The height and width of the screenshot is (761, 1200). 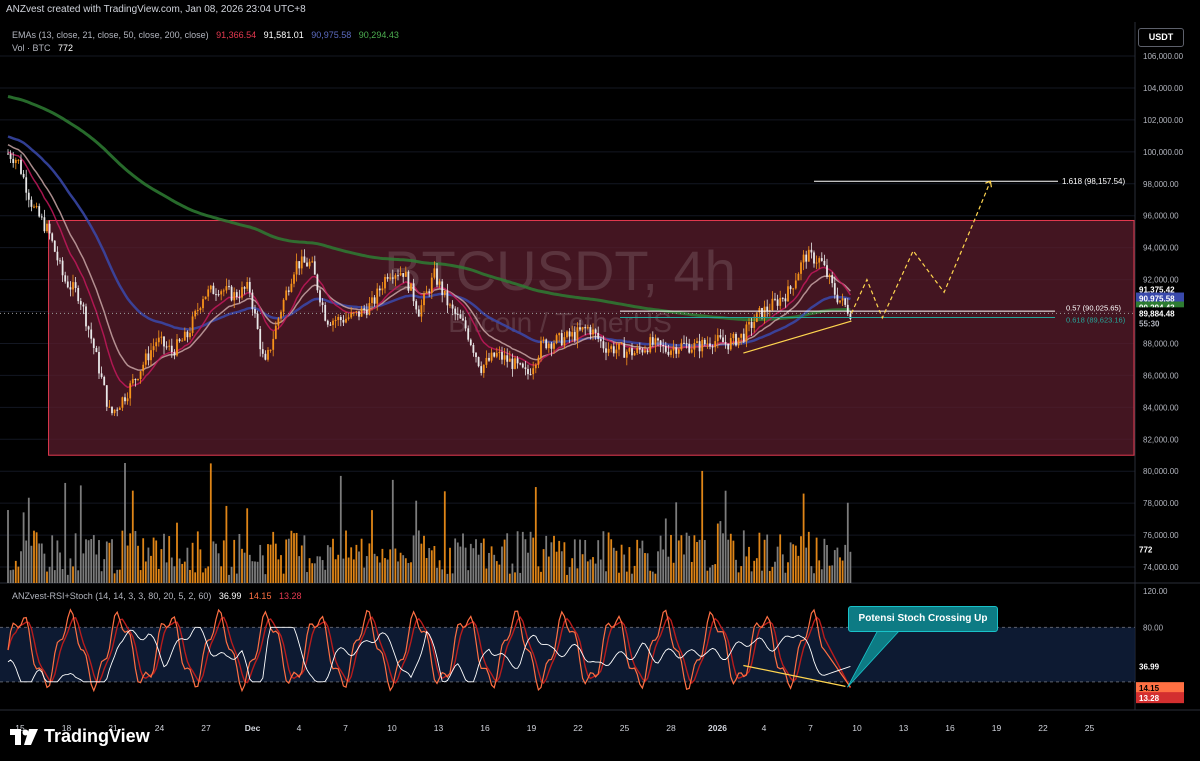 What do you see at coordinates (1155, 591) in the screenshot?
I see `osc-axis-label: 120.00` at bounding box center [1155, 591].